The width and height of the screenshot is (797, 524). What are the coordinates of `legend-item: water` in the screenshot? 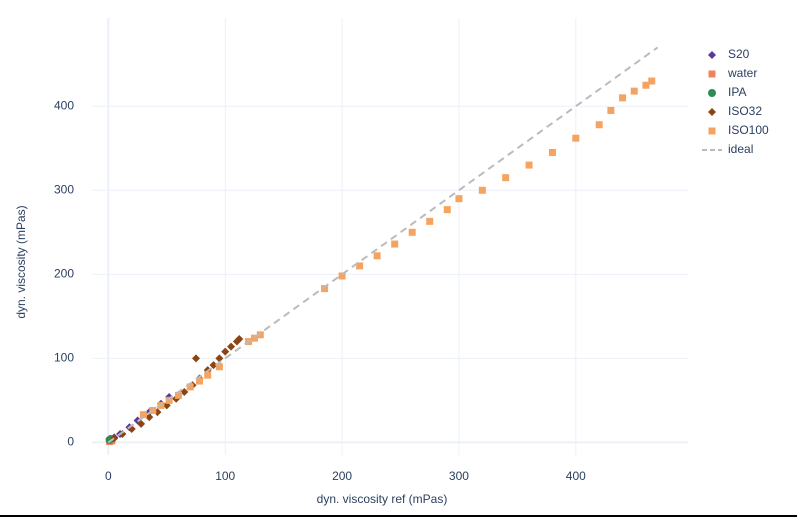 It's located at (733, 73).